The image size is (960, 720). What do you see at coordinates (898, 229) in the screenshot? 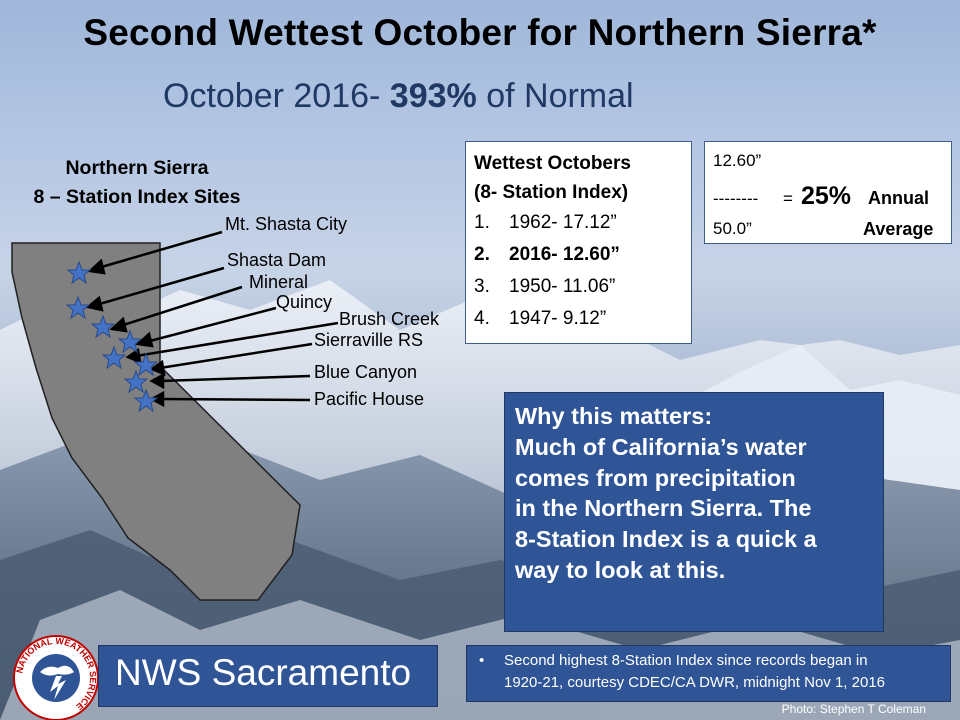
I see `average-word: Average` at bounding box center [898, 229].